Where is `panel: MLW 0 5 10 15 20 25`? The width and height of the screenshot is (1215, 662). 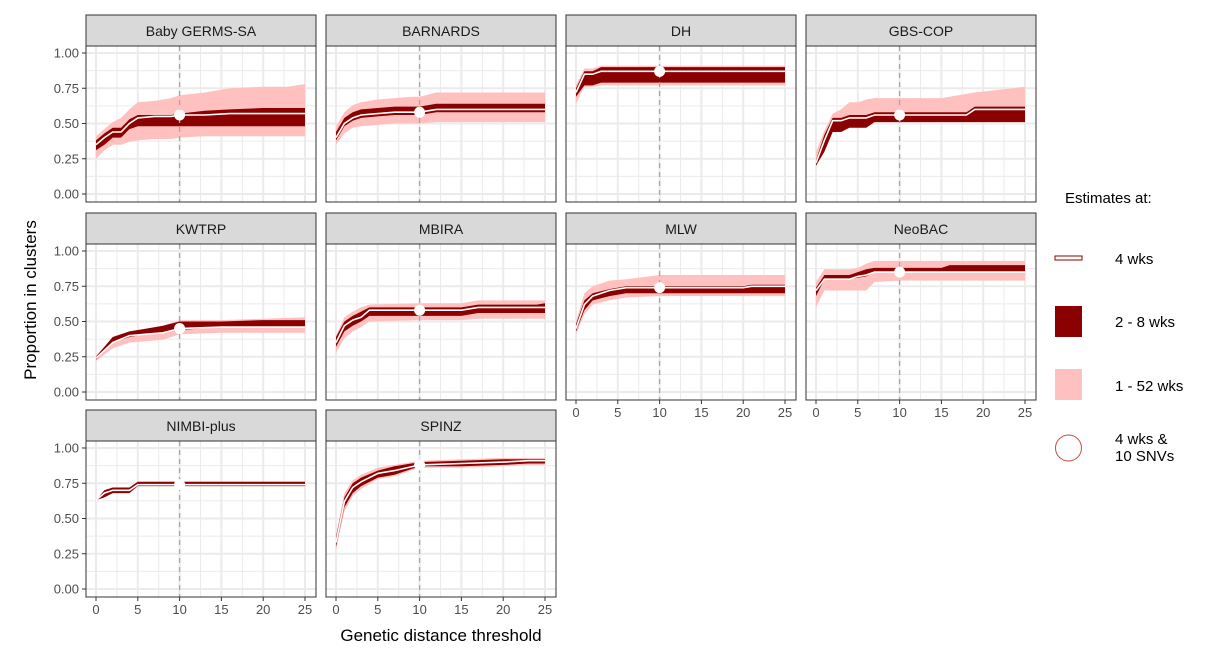 panel: MLW 0 5 10 15 20 25 is located at coordinates (681, 316).